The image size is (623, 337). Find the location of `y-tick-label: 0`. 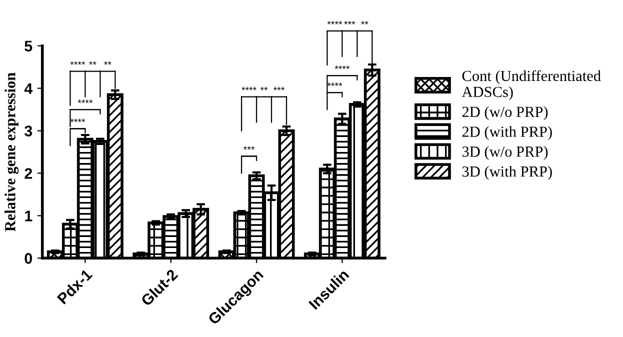

y-tick-label: 0 is located at coordinates (28, 258).